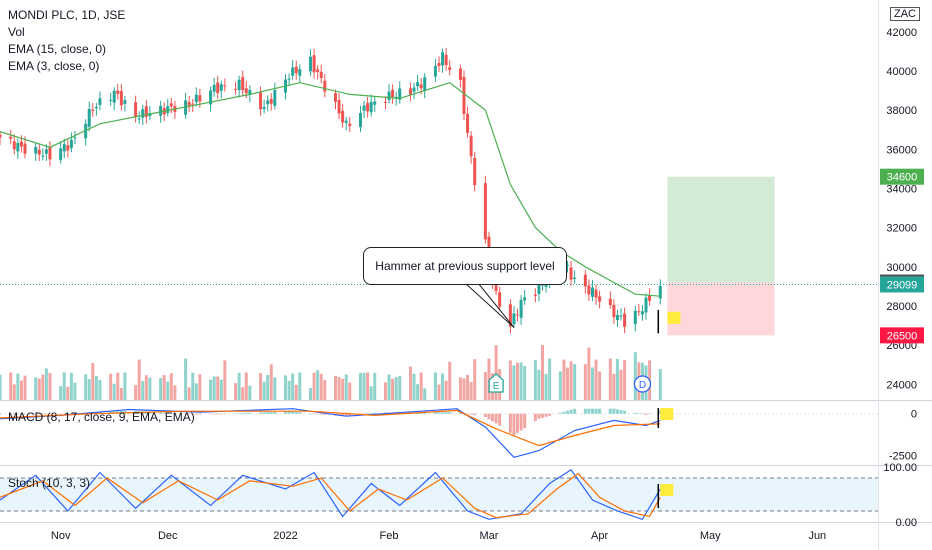 The image size is (932, 550). Describe the element at coordinates (710, 536) in the screenshot. I see `time-tick-label: May` at that location.